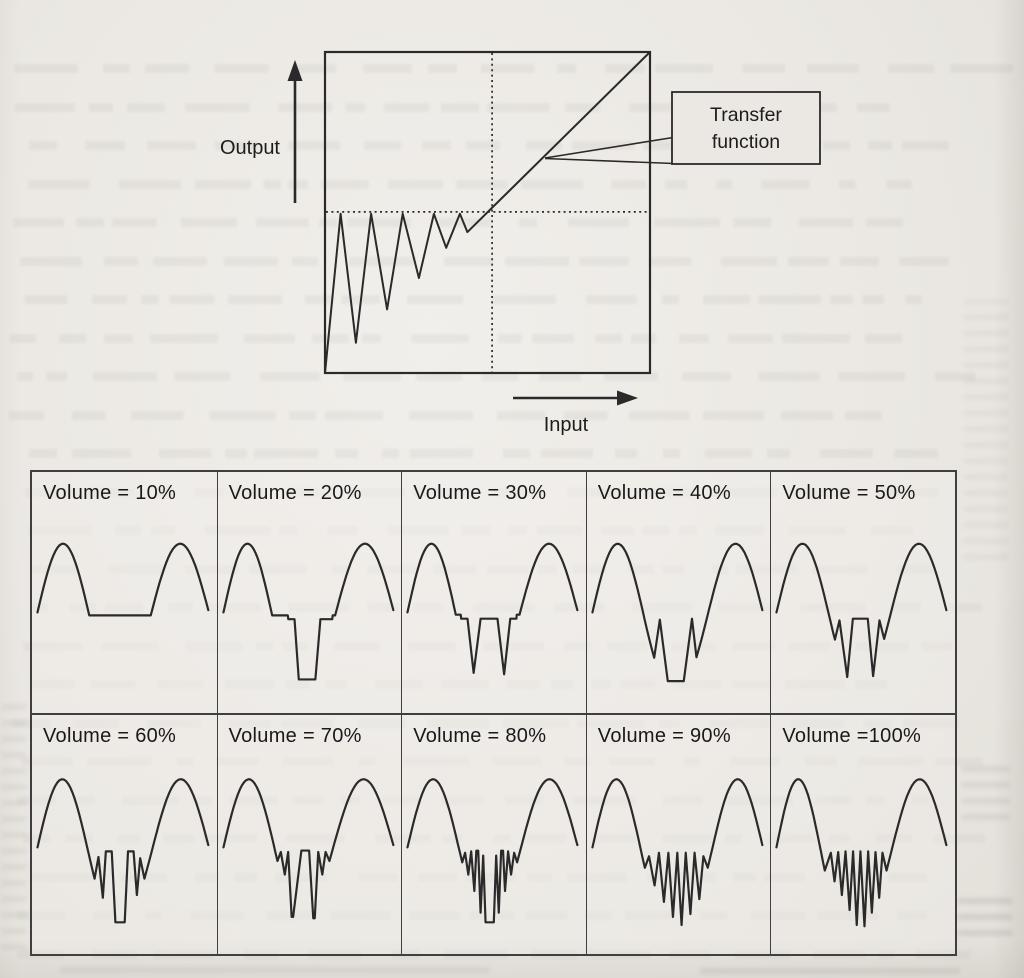 This screenshot has width=1024, height=978. I want to click on volume-panel: Volume = 70%, so click(309, 833).